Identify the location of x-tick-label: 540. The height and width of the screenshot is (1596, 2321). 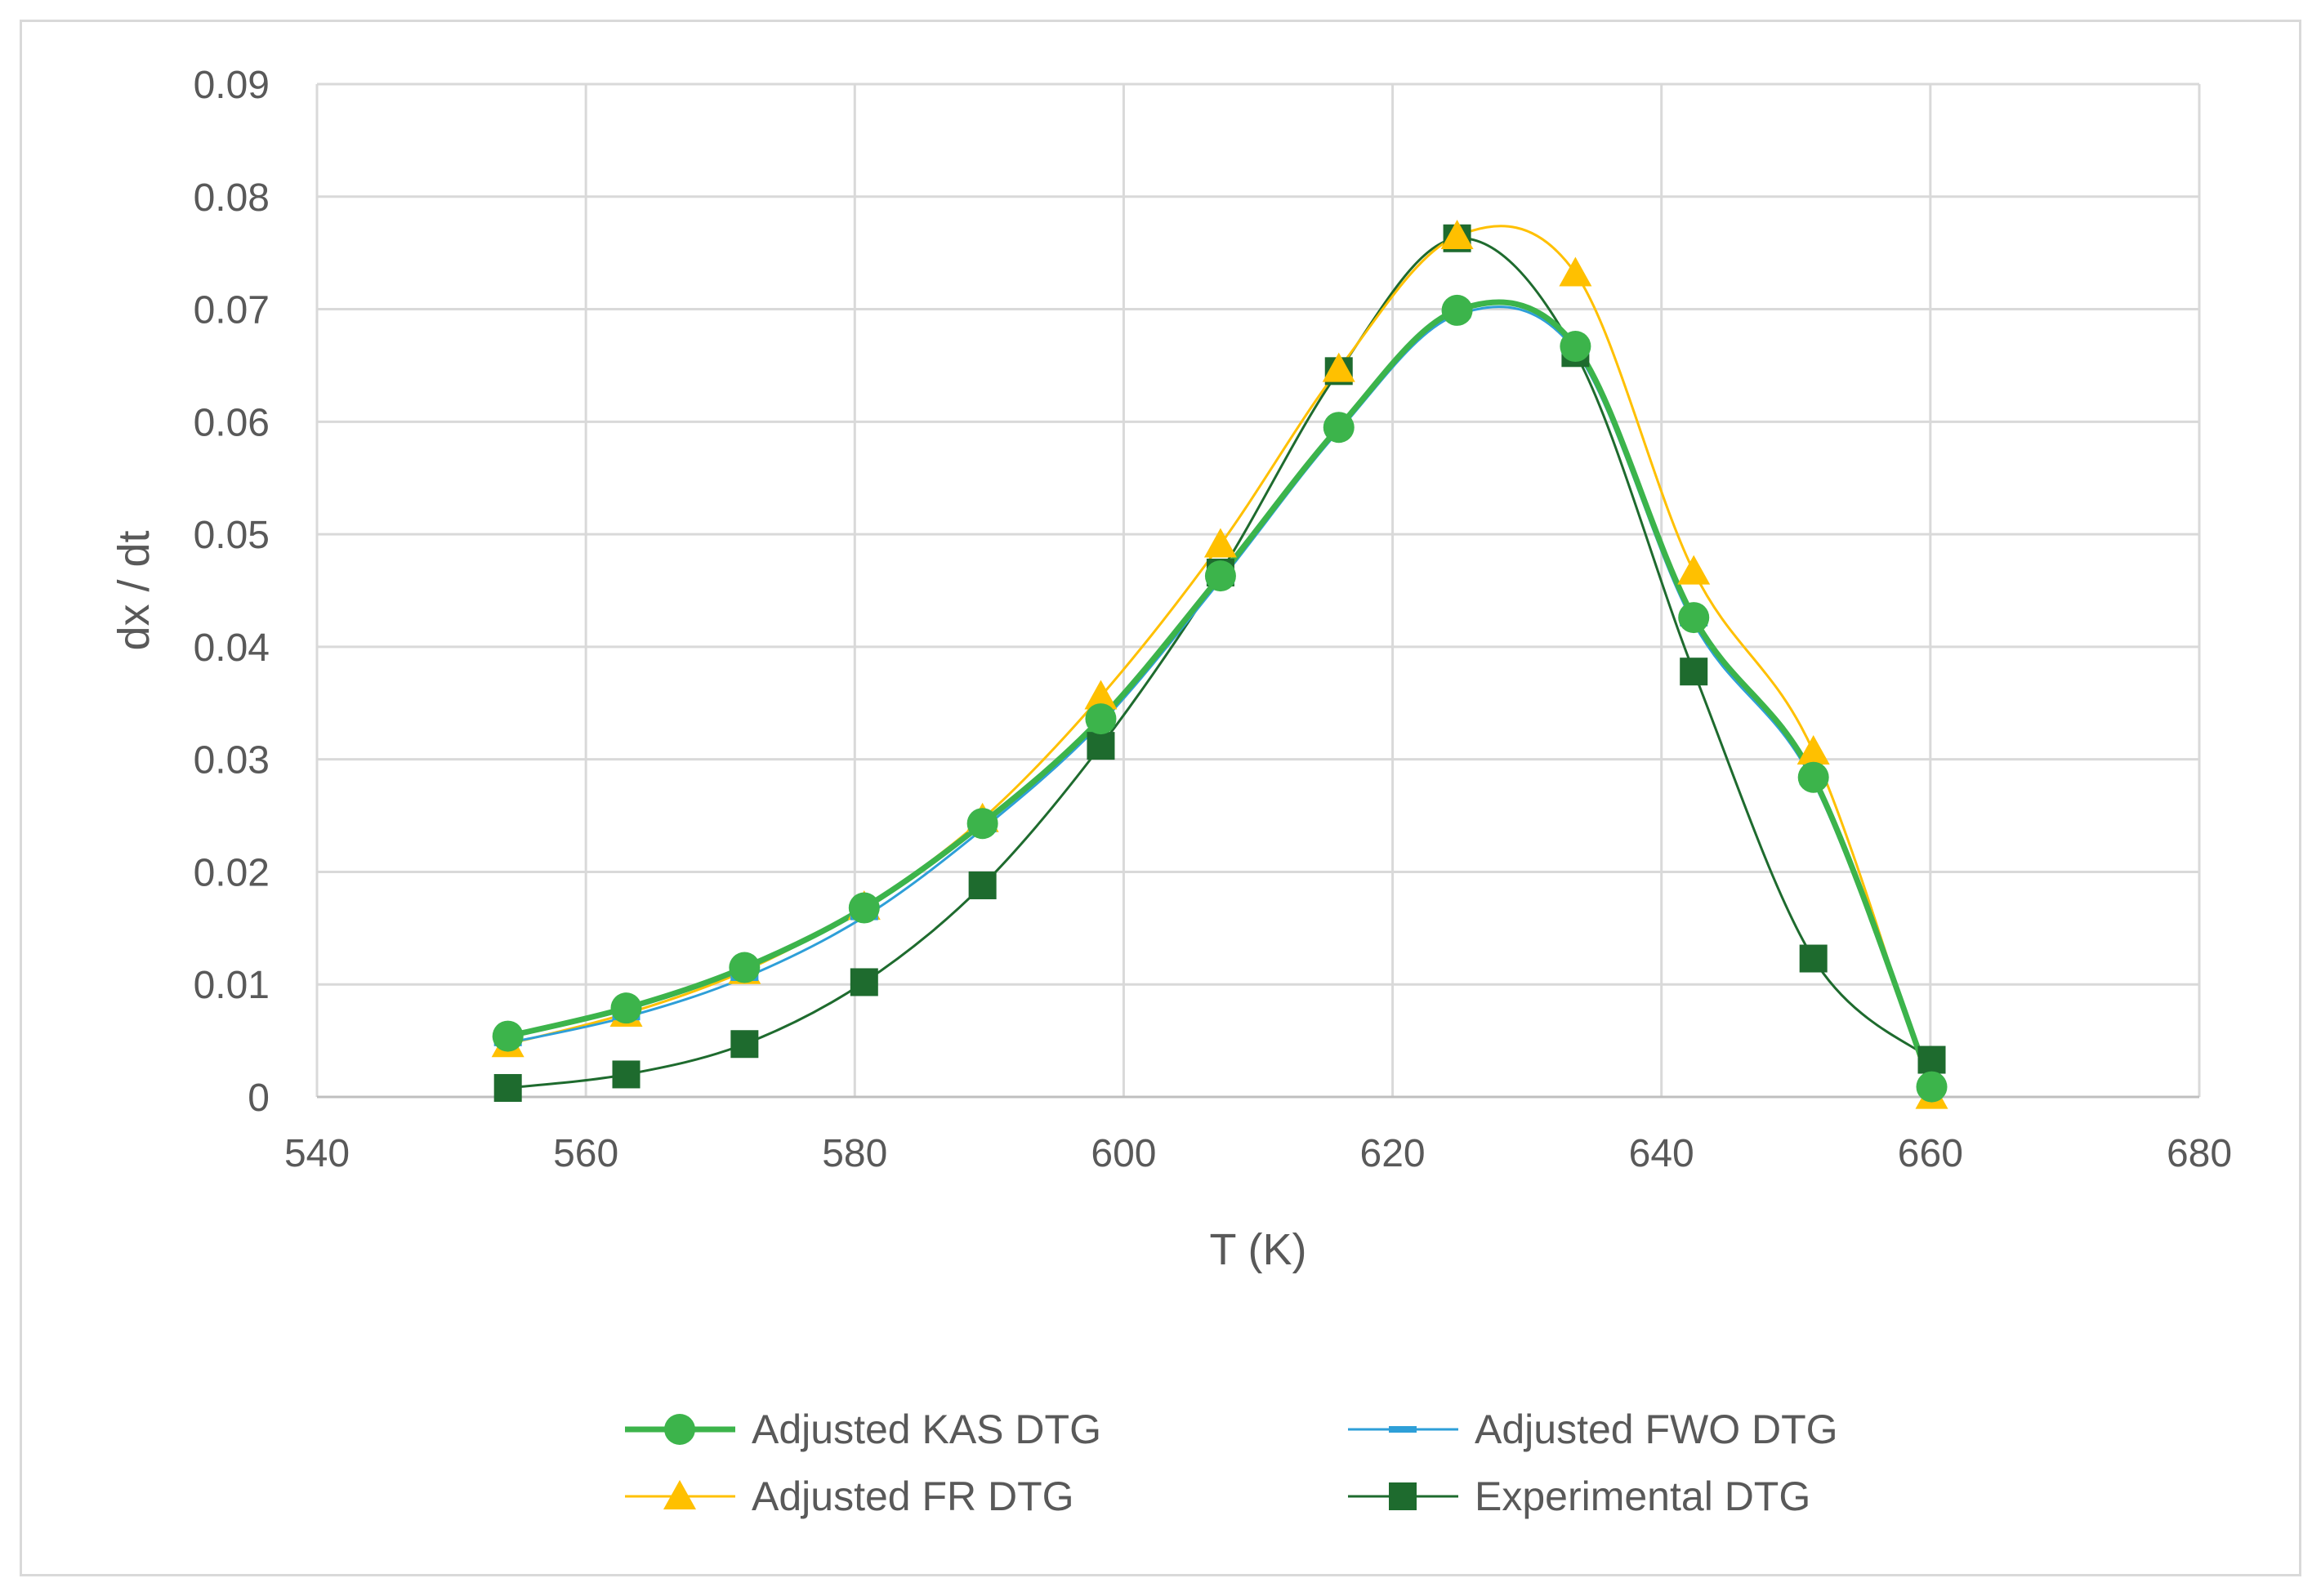
(317, 1153).